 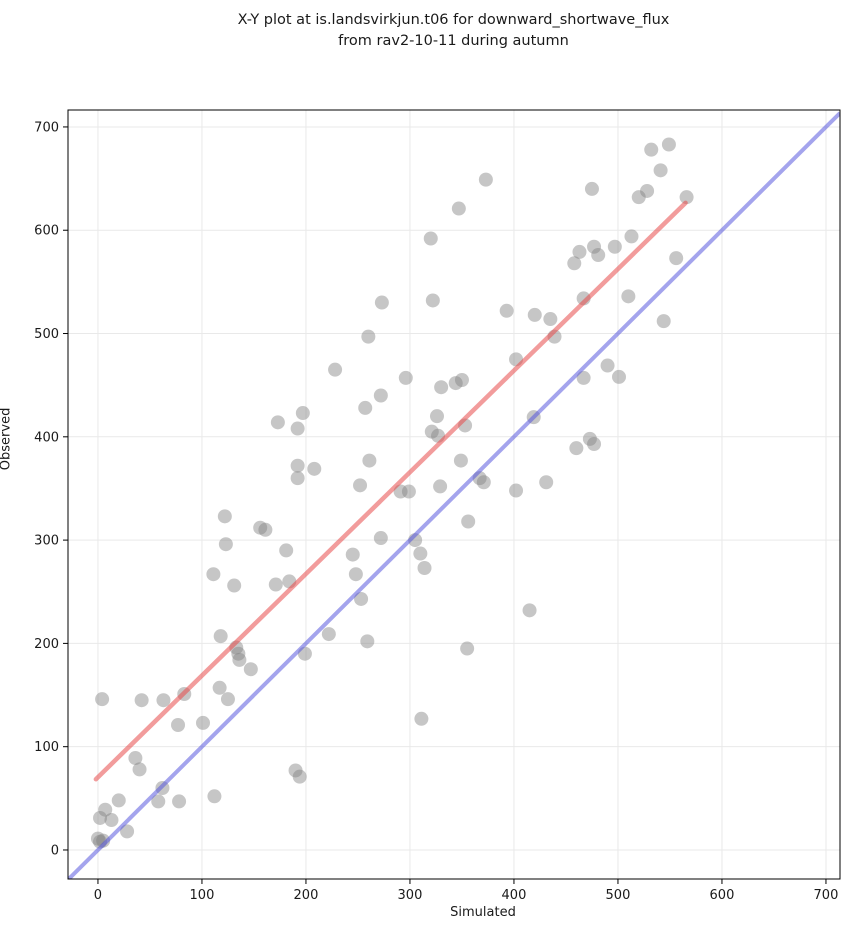 I want to click on x-tick-label: 600, so click(x=722, y=895).